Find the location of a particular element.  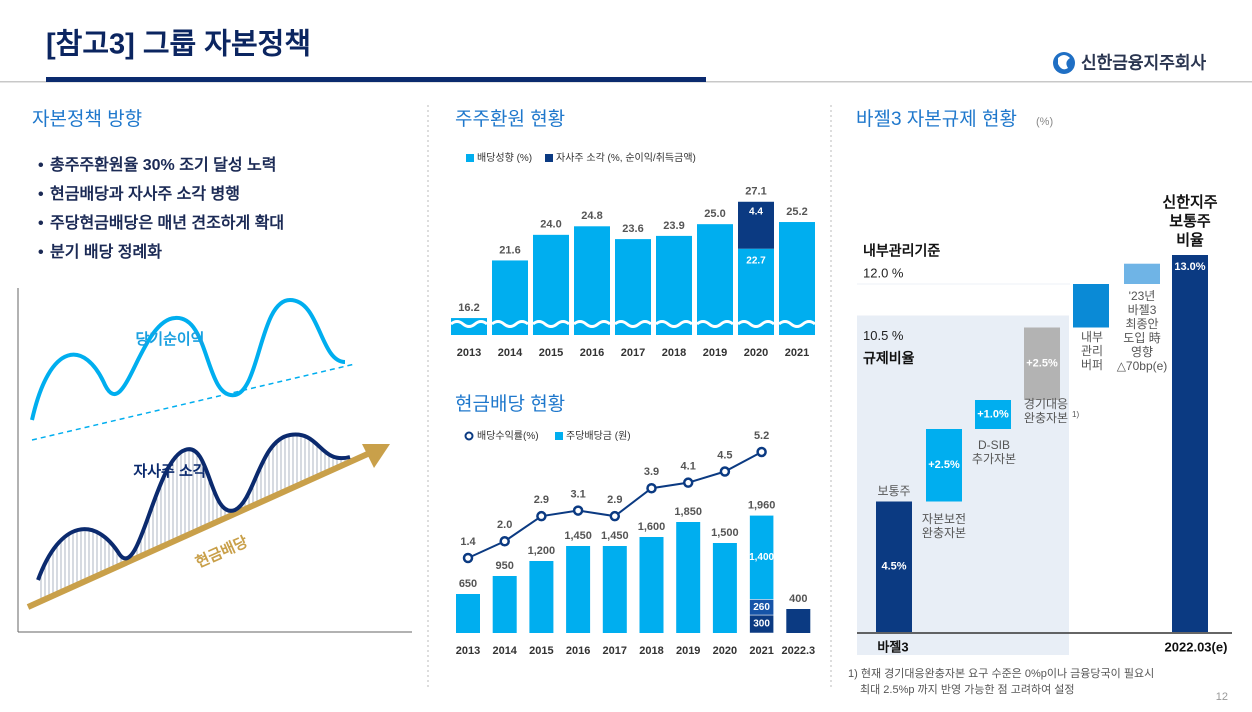

section-title: 현금배당 현황 is located at coordinates (510, 404).